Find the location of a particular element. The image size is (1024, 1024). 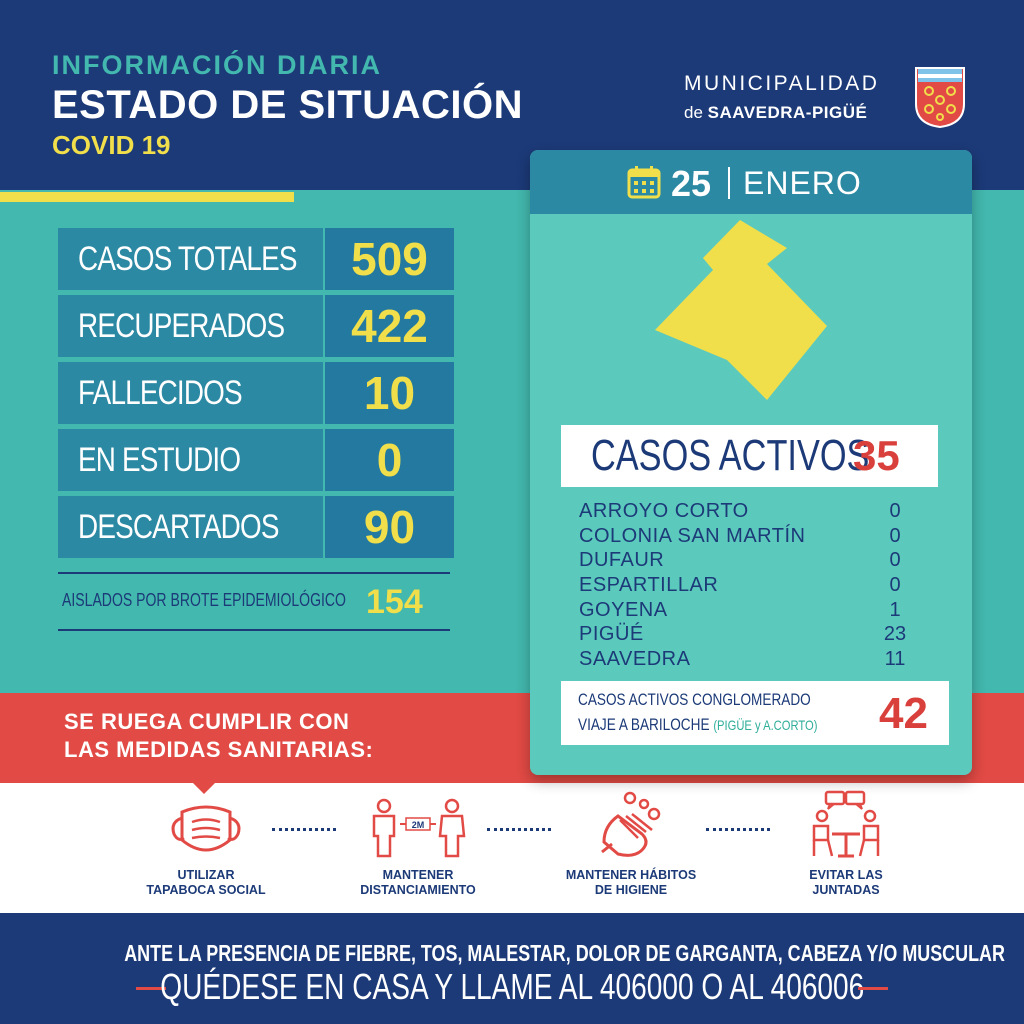

locality-name: DUFAUR is located at coordinates (622, 560).